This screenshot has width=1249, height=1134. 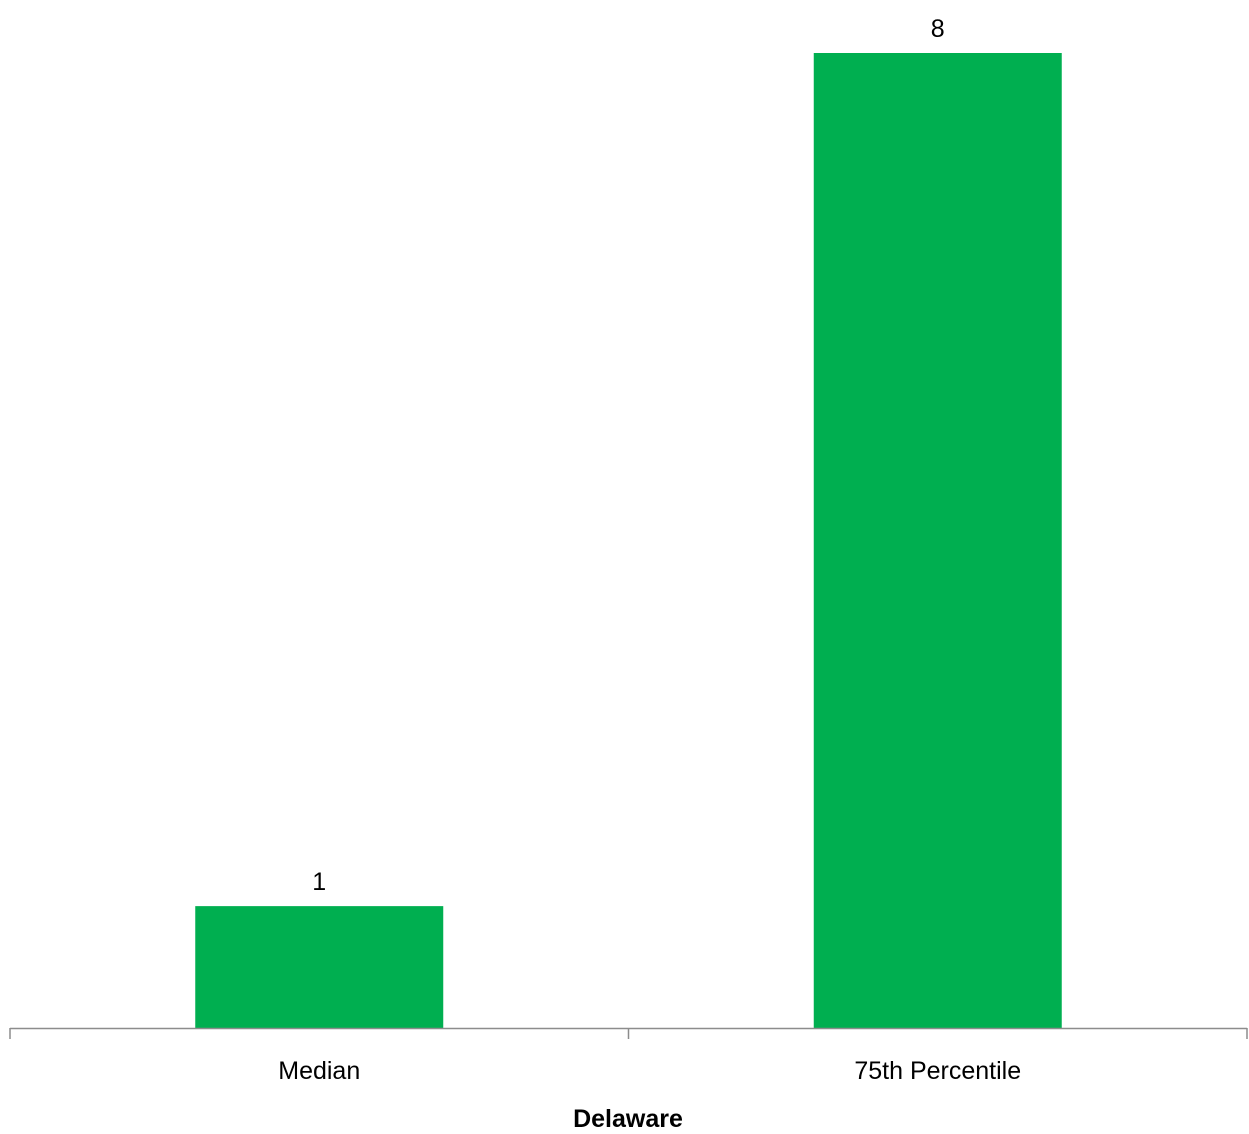 I want to click on x-tick-label: 75th Percentile, so click(x=937, y=1071).